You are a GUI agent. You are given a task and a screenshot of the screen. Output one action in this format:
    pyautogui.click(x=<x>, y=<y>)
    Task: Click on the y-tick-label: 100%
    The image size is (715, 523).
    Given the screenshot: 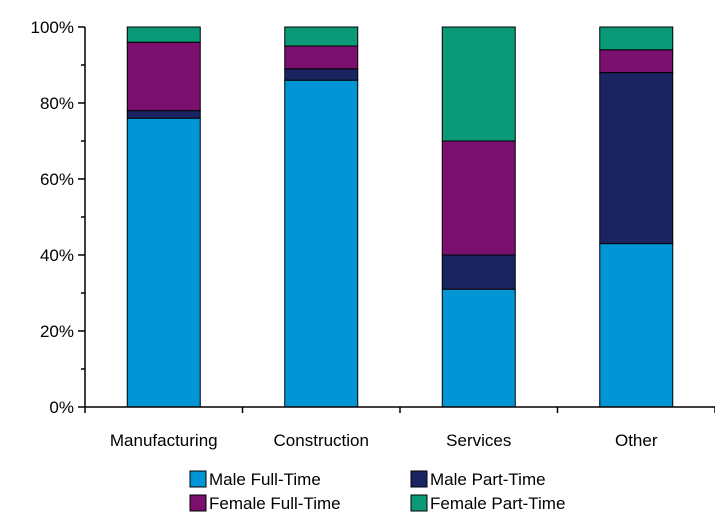 What is the action you would take?
    pyautogui.click(x=52, y=27)
    